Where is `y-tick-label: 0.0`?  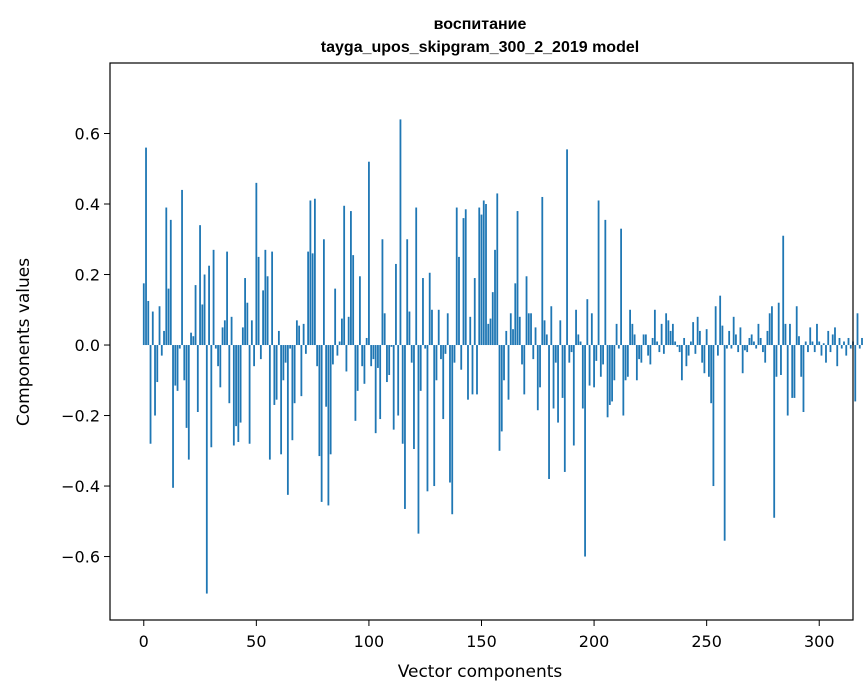 y-tick-label: 0.0 is located at coordinates (87, 345).